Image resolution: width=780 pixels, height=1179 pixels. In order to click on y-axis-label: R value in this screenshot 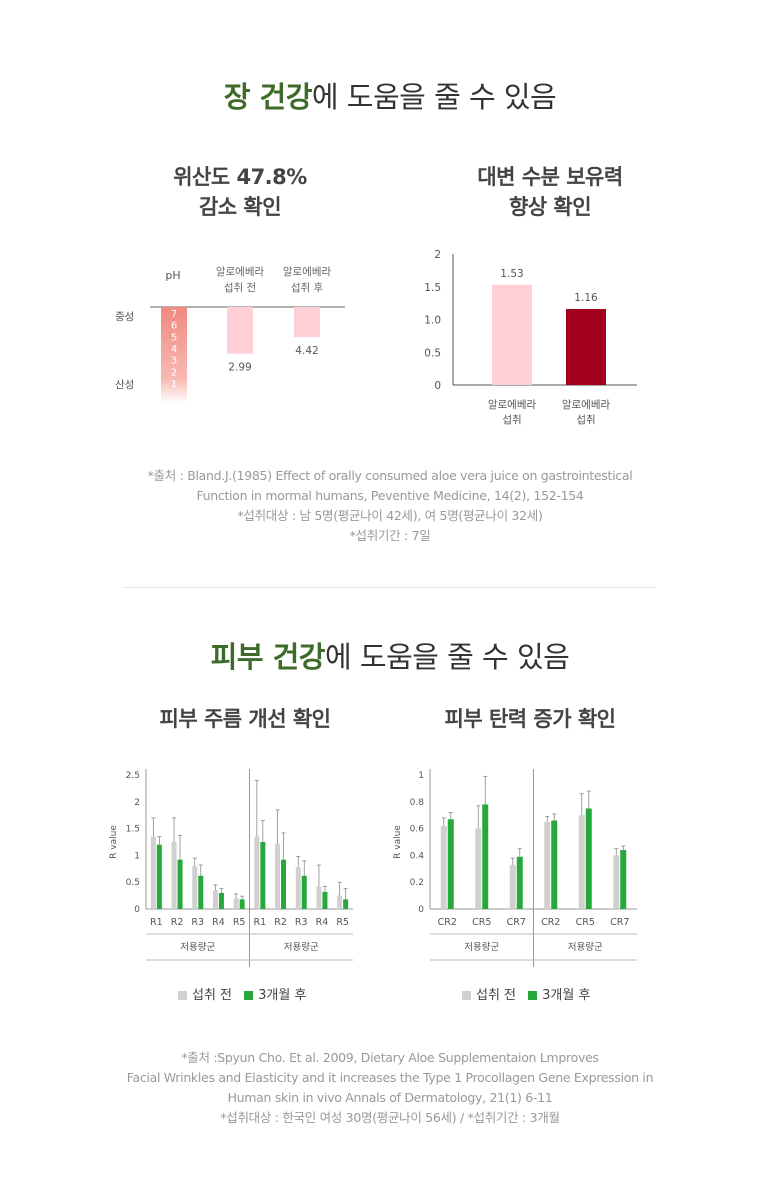, I will do `click(114, 842)`.